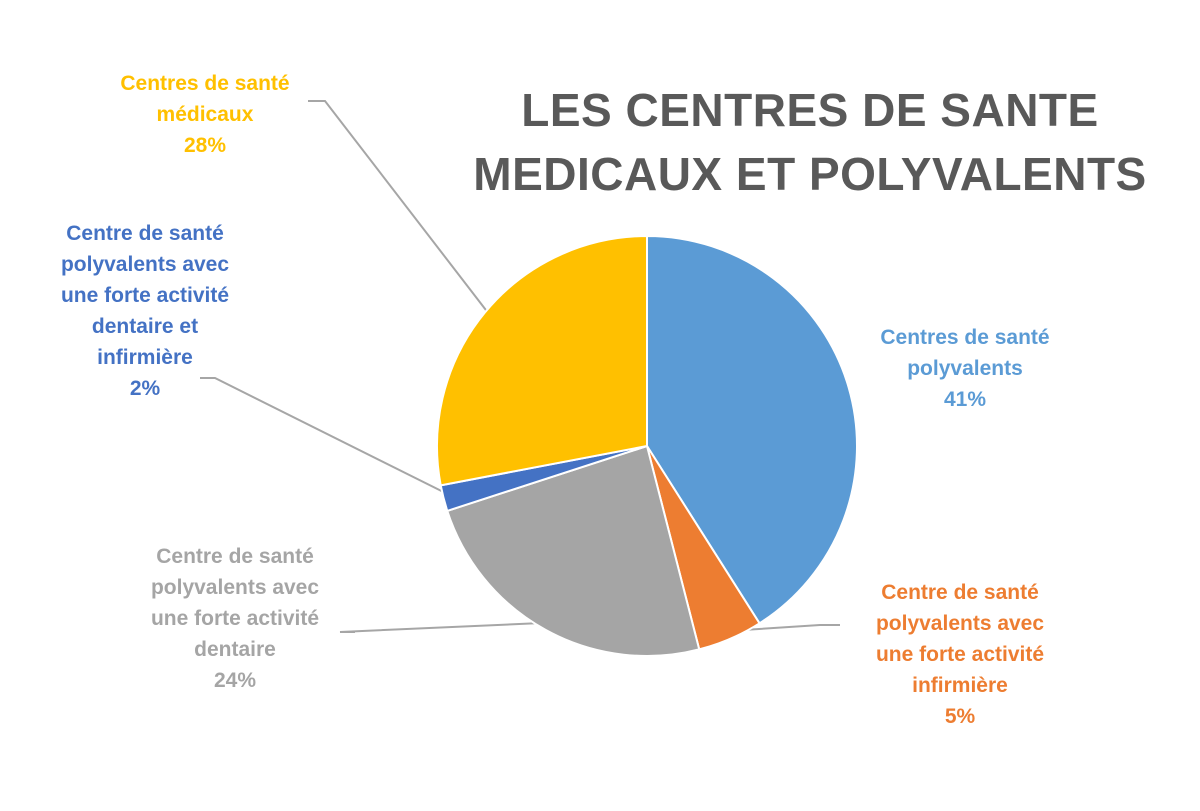 Image resolution: width=1200 pixels, height=811 pixels. I want to click on data-label-line: médicaux, so click(205, 114).